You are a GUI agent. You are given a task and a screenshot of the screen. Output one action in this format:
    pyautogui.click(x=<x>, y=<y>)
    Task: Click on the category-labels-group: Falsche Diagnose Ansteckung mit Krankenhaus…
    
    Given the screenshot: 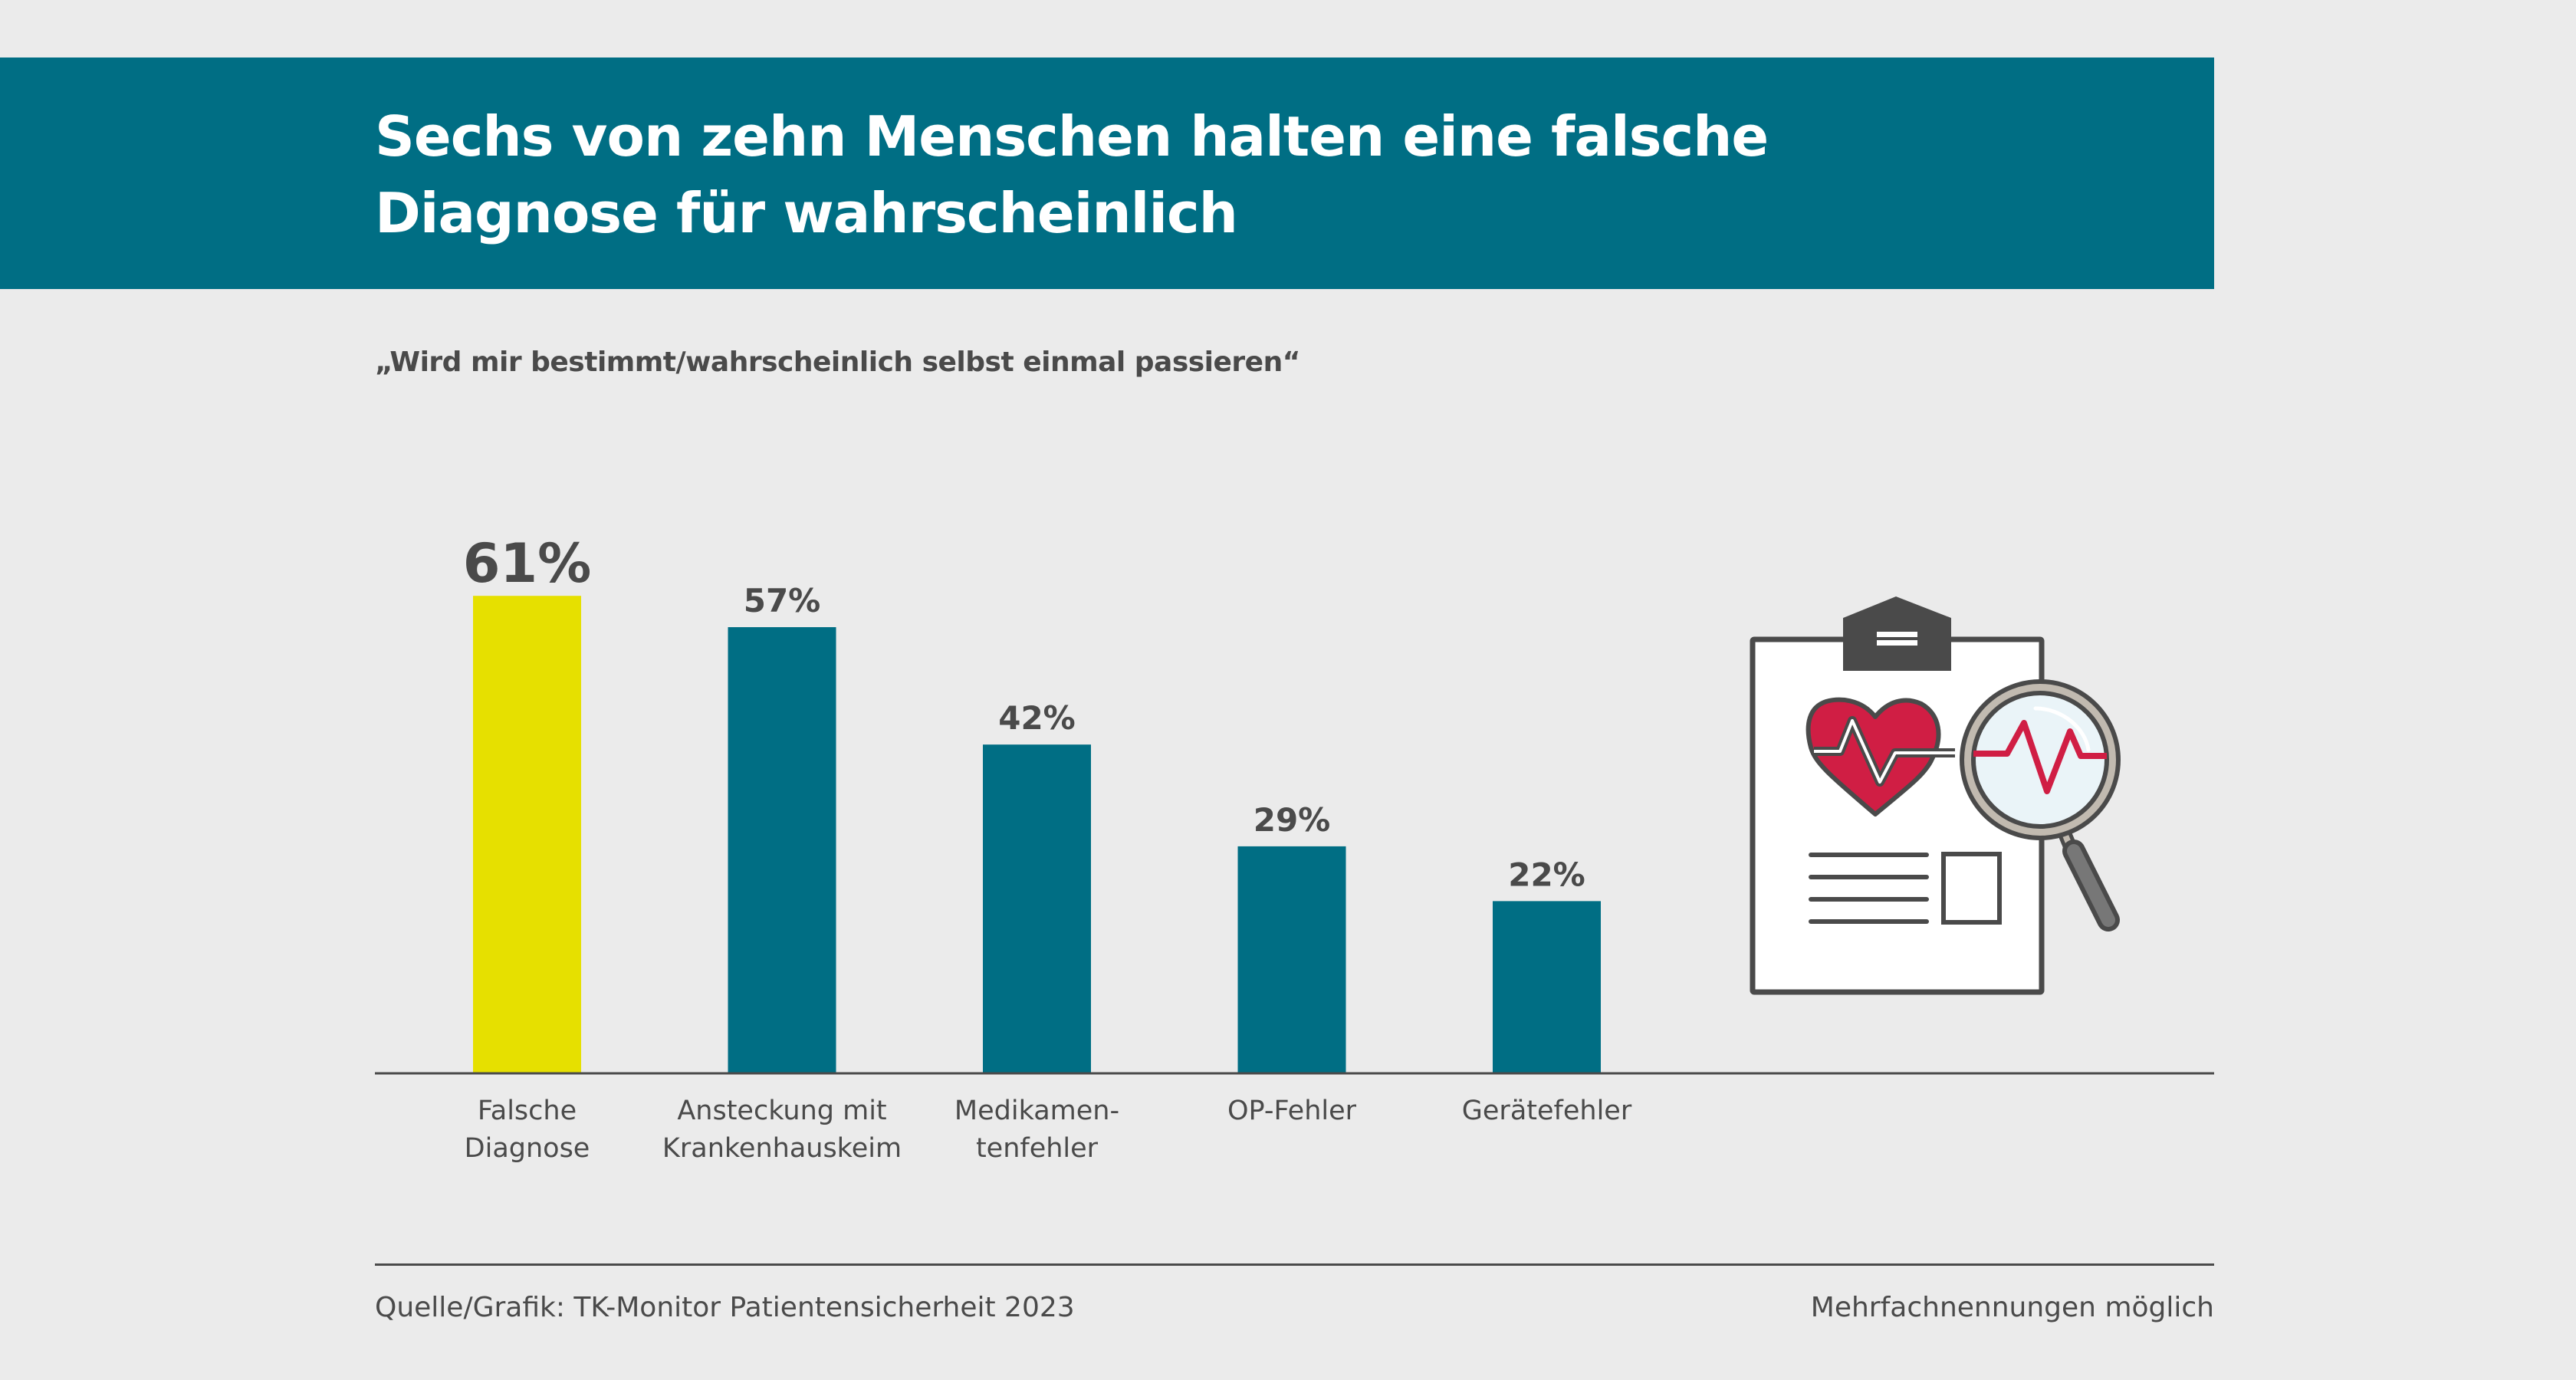 What is the action you would take?
    pyautogui.click(x=1049, y=1130)
    